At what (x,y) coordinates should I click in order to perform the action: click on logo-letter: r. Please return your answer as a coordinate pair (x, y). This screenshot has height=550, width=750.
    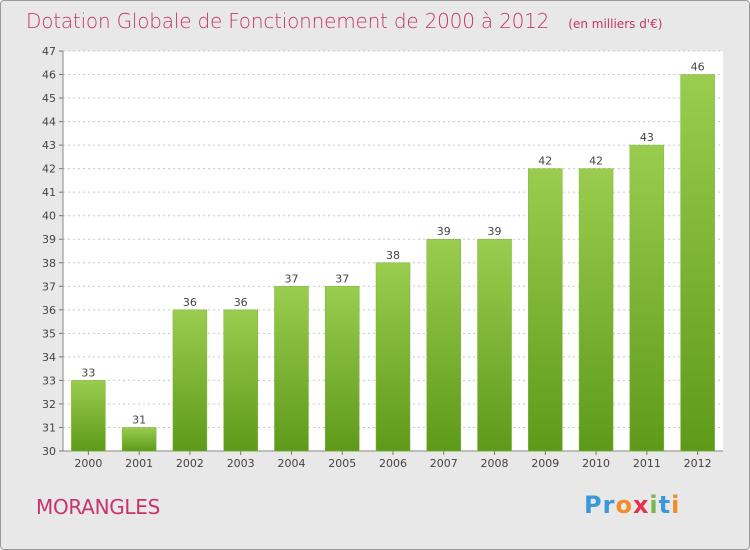
    Looking at the image, I should click on (609, 505).